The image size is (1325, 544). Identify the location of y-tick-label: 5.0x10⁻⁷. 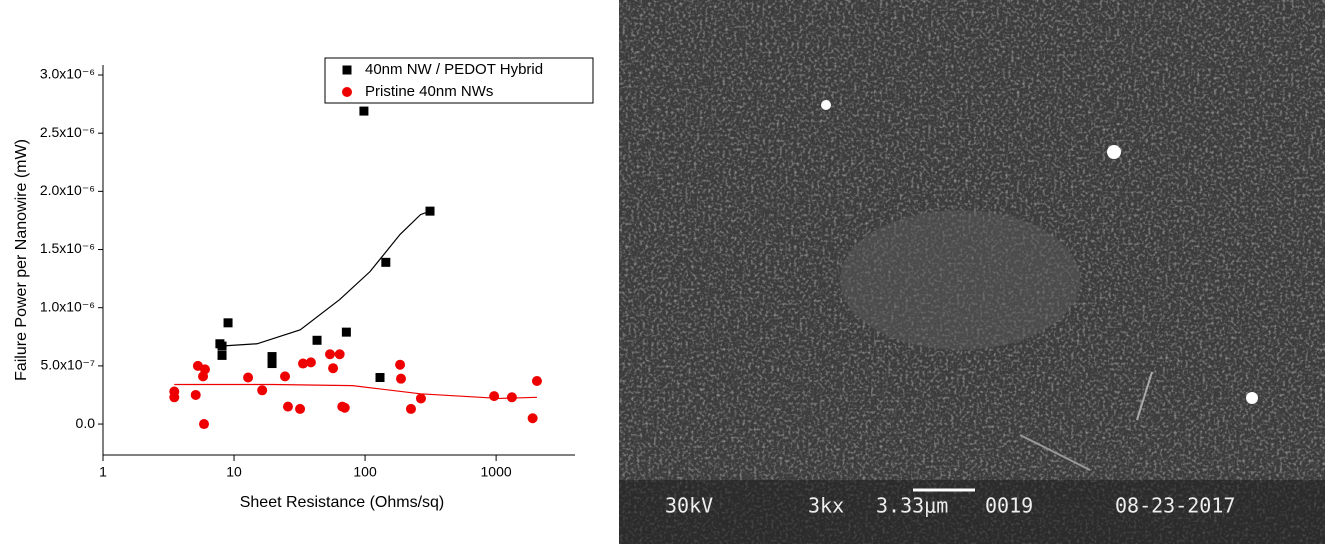
(68, 365).